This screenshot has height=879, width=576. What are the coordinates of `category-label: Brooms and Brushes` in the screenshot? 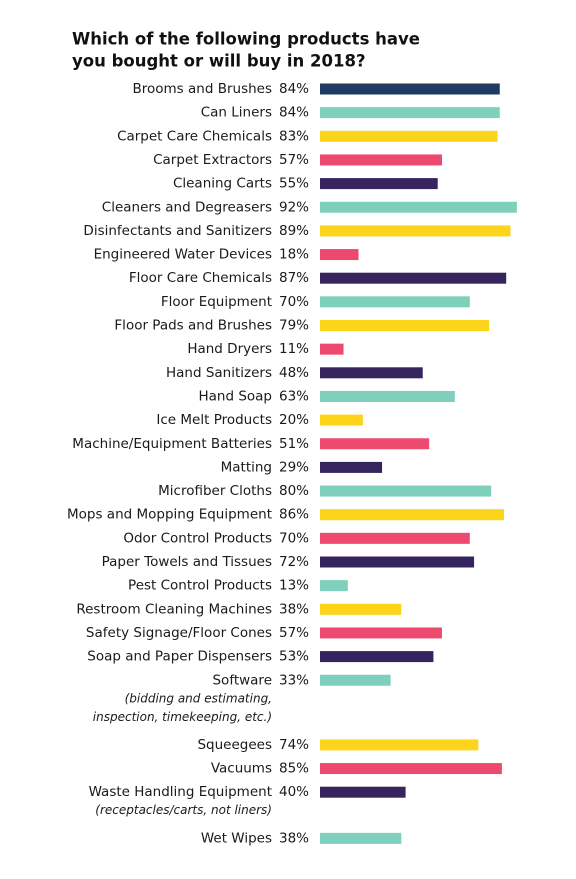 It's located at (203, 89).